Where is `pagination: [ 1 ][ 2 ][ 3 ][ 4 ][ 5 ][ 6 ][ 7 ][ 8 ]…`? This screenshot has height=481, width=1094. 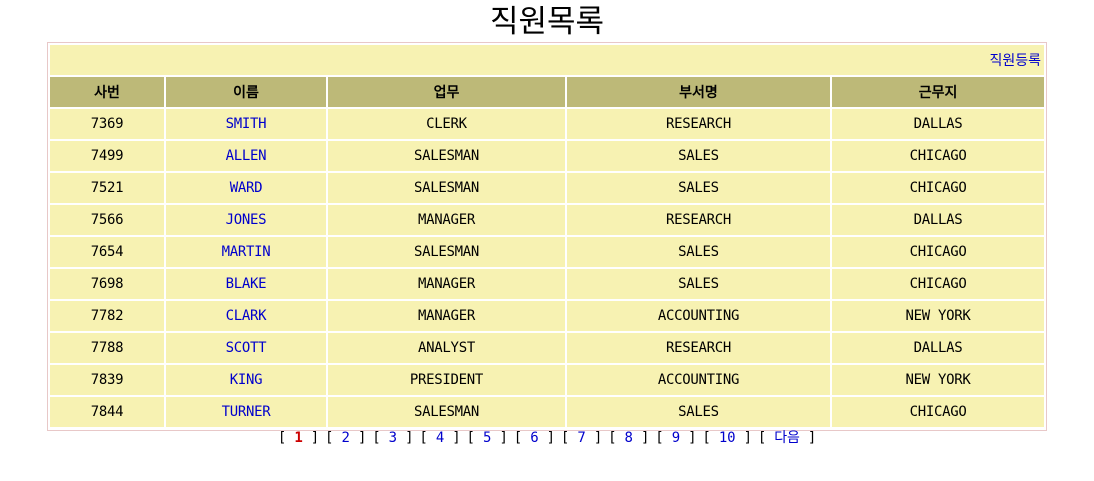 pagination: [ 1 ][ 2 ][ 3 ][ 4 ][ 5 ][ 6 ][ 7 ][ 8 ]… is located at coordinates (547, 438).